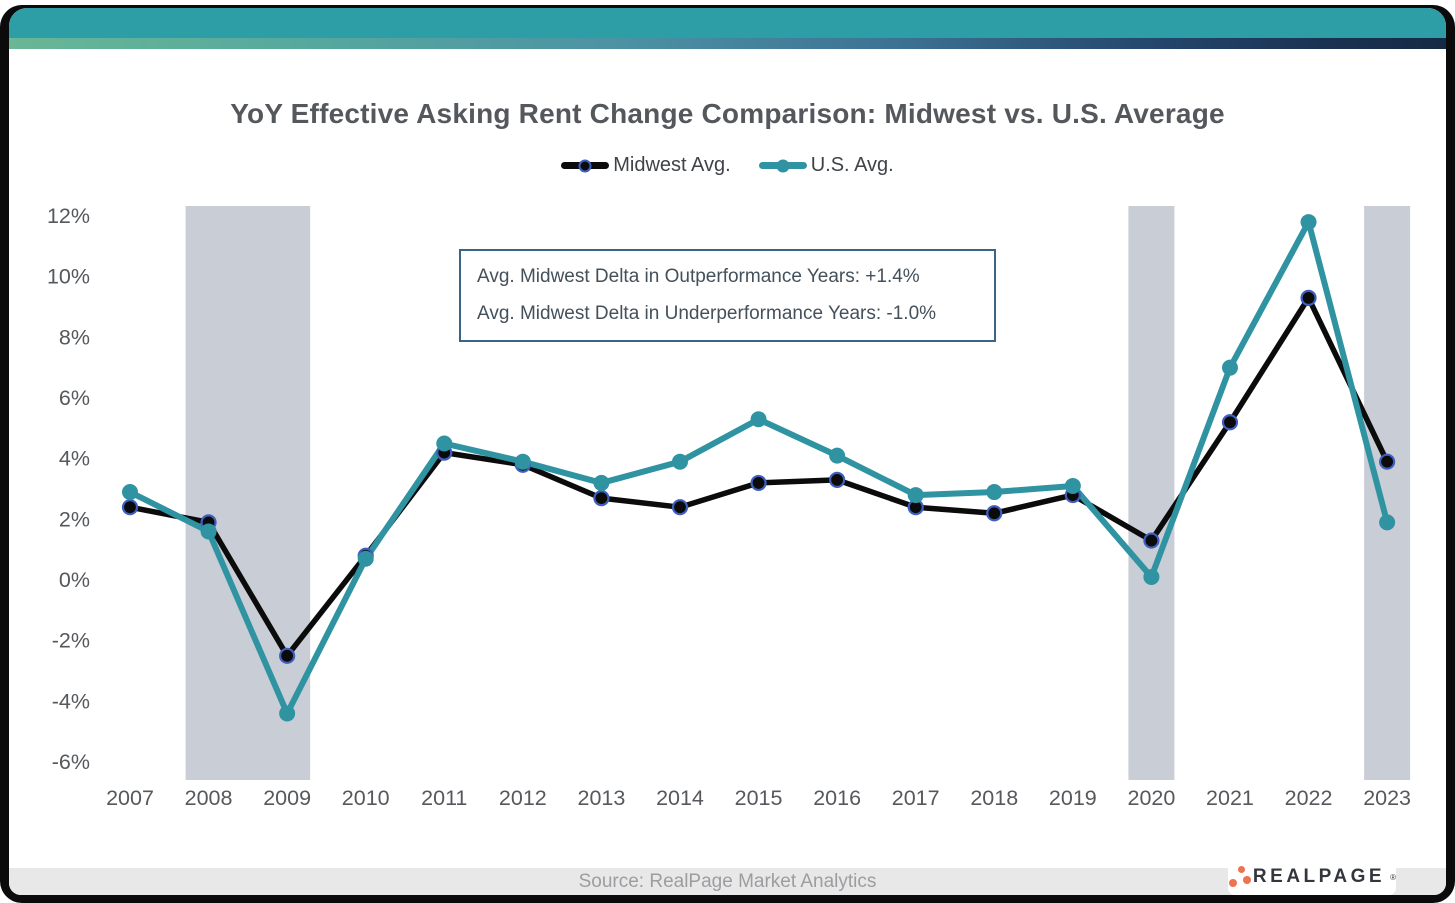 The width and height of the screenshot is (1455, 903). I want to click on header-teal-bar, so click(727, 23).